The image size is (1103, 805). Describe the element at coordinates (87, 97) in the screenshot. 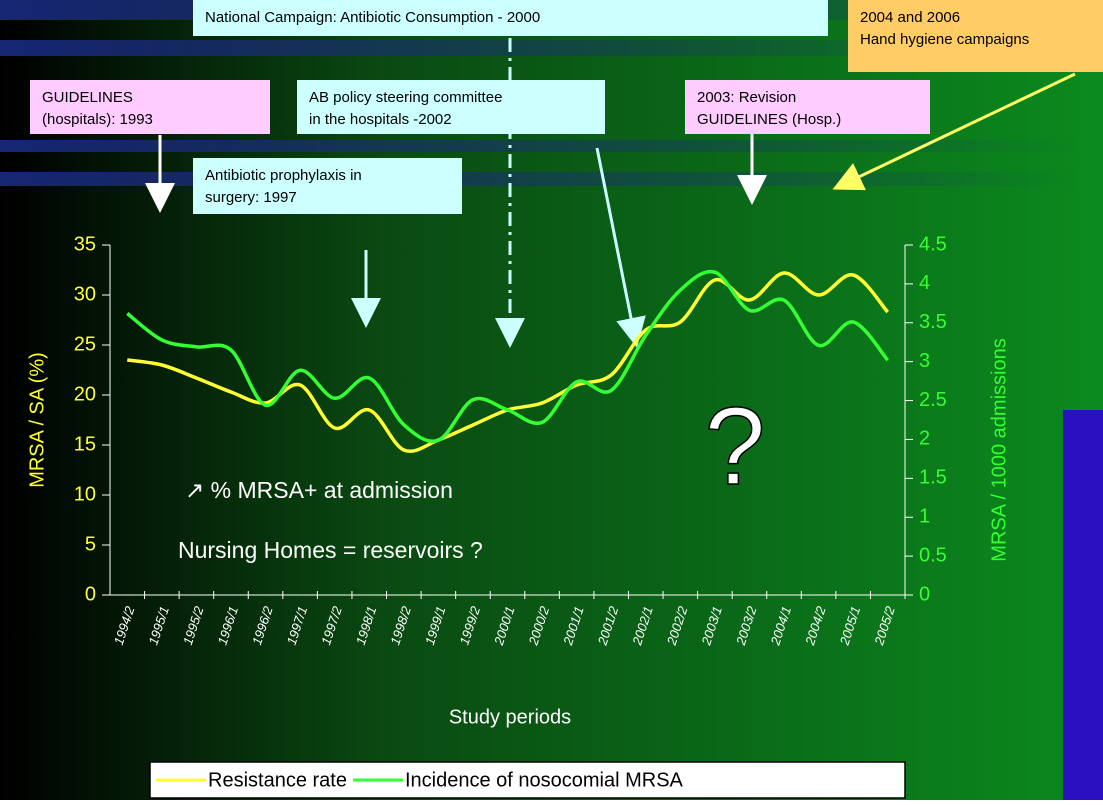

I see `annotation-text: GUIDELINES` at that location.